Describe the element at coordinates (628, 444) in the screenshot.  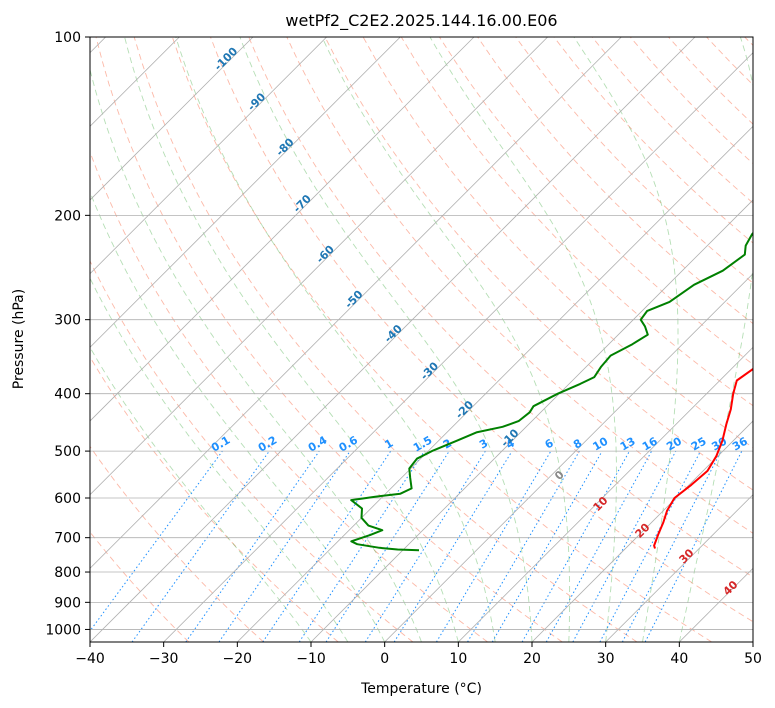
I see `mixing-ratio-label: 13` at that location.